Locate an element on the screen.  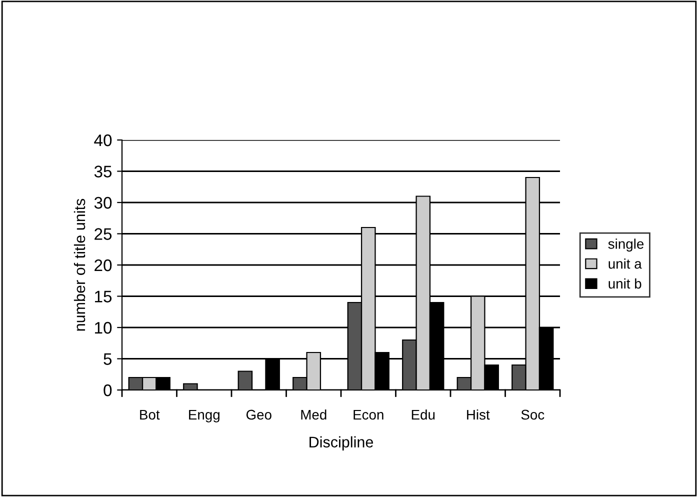
y-tick-label: 40 is located at coordinates (103, 140).